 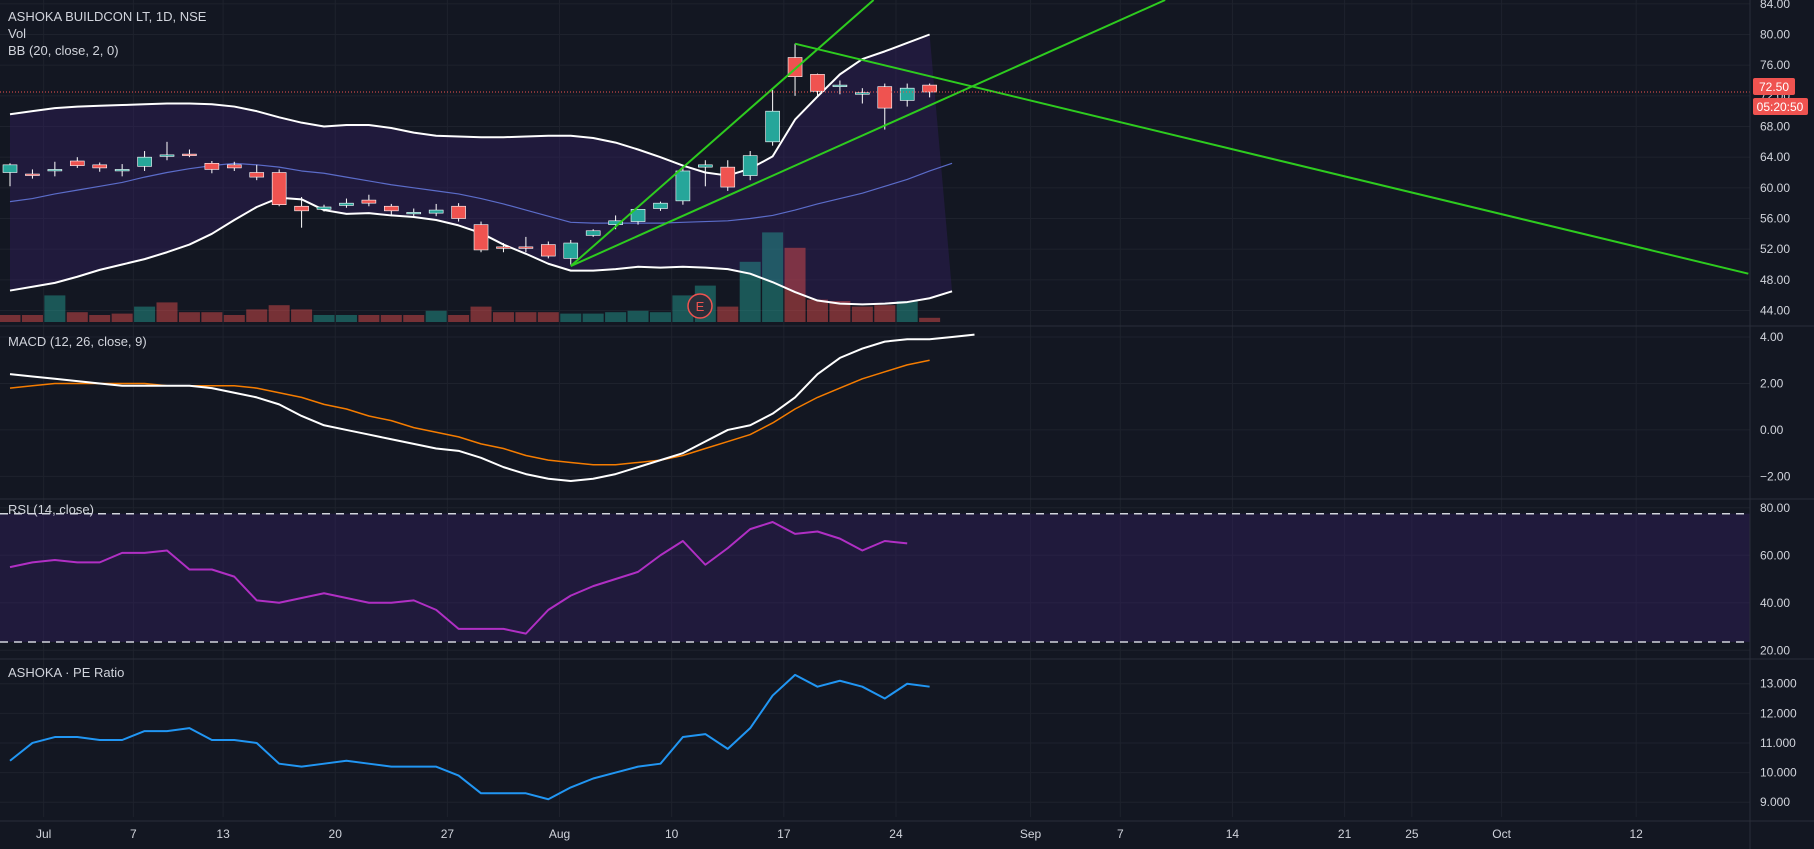 I want to click on earnings-icon, so click(x=700, y=306).